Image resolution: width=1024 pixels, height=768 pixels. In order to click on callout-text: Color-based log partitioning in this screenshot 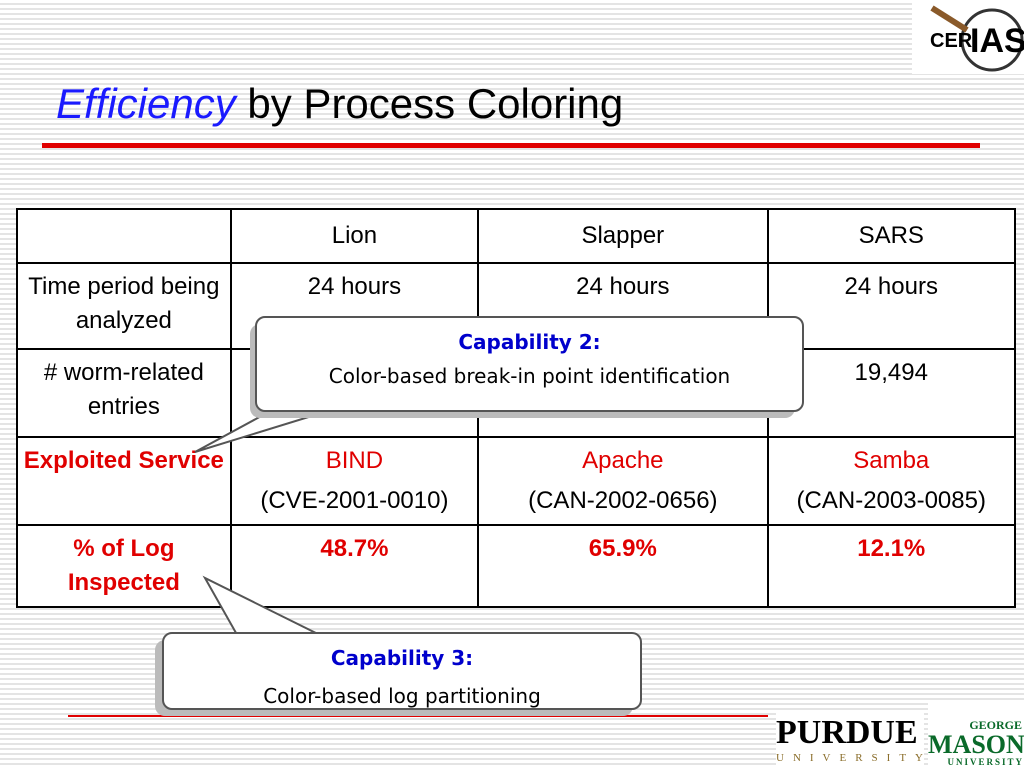, I will do `click(402, 696)`.